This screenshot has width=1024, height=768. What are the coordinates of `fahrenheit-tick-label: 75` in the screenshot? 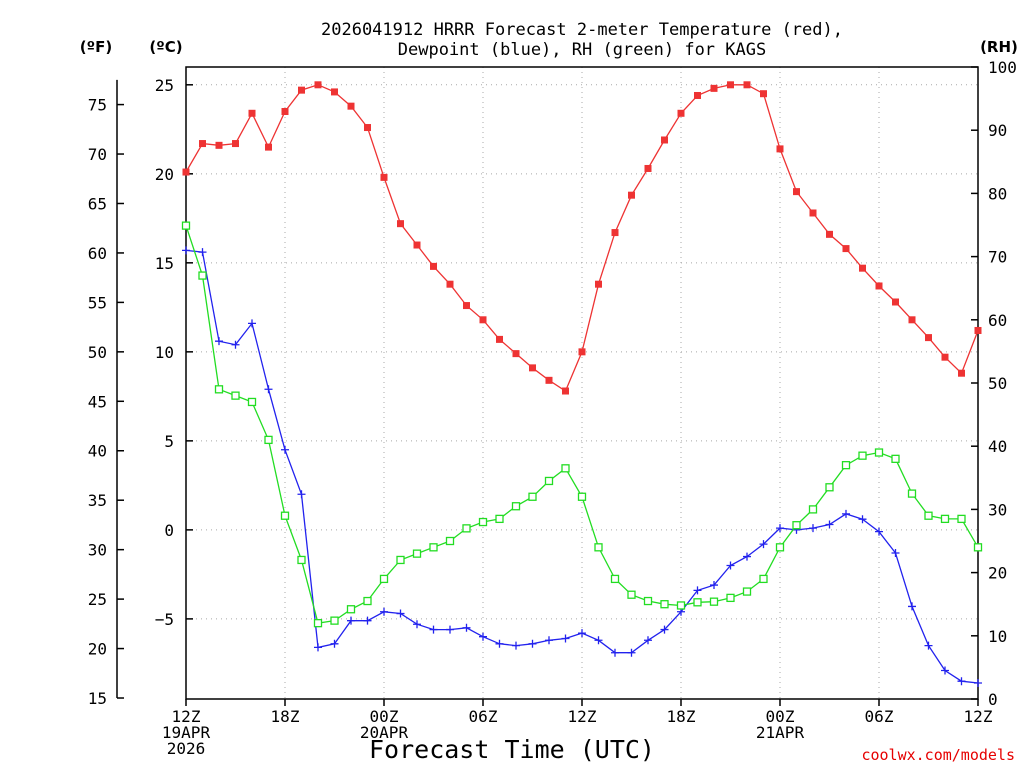 It's located at (97, 105).